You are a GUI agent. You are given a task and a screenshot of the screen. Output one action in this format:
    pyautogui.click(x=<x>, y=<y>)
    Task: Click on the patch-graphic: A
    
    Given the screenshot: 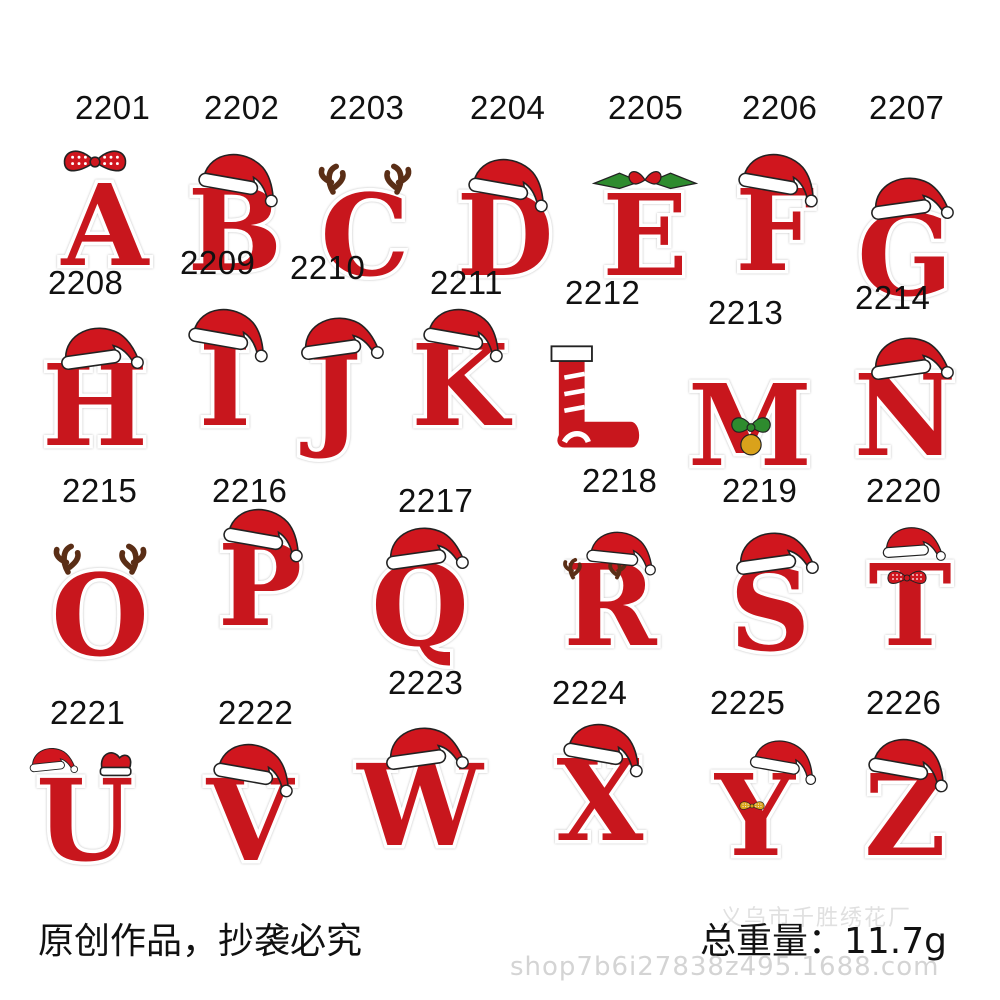 What is the action you would take?
    pyautogui.click(x=105, y=223)
    